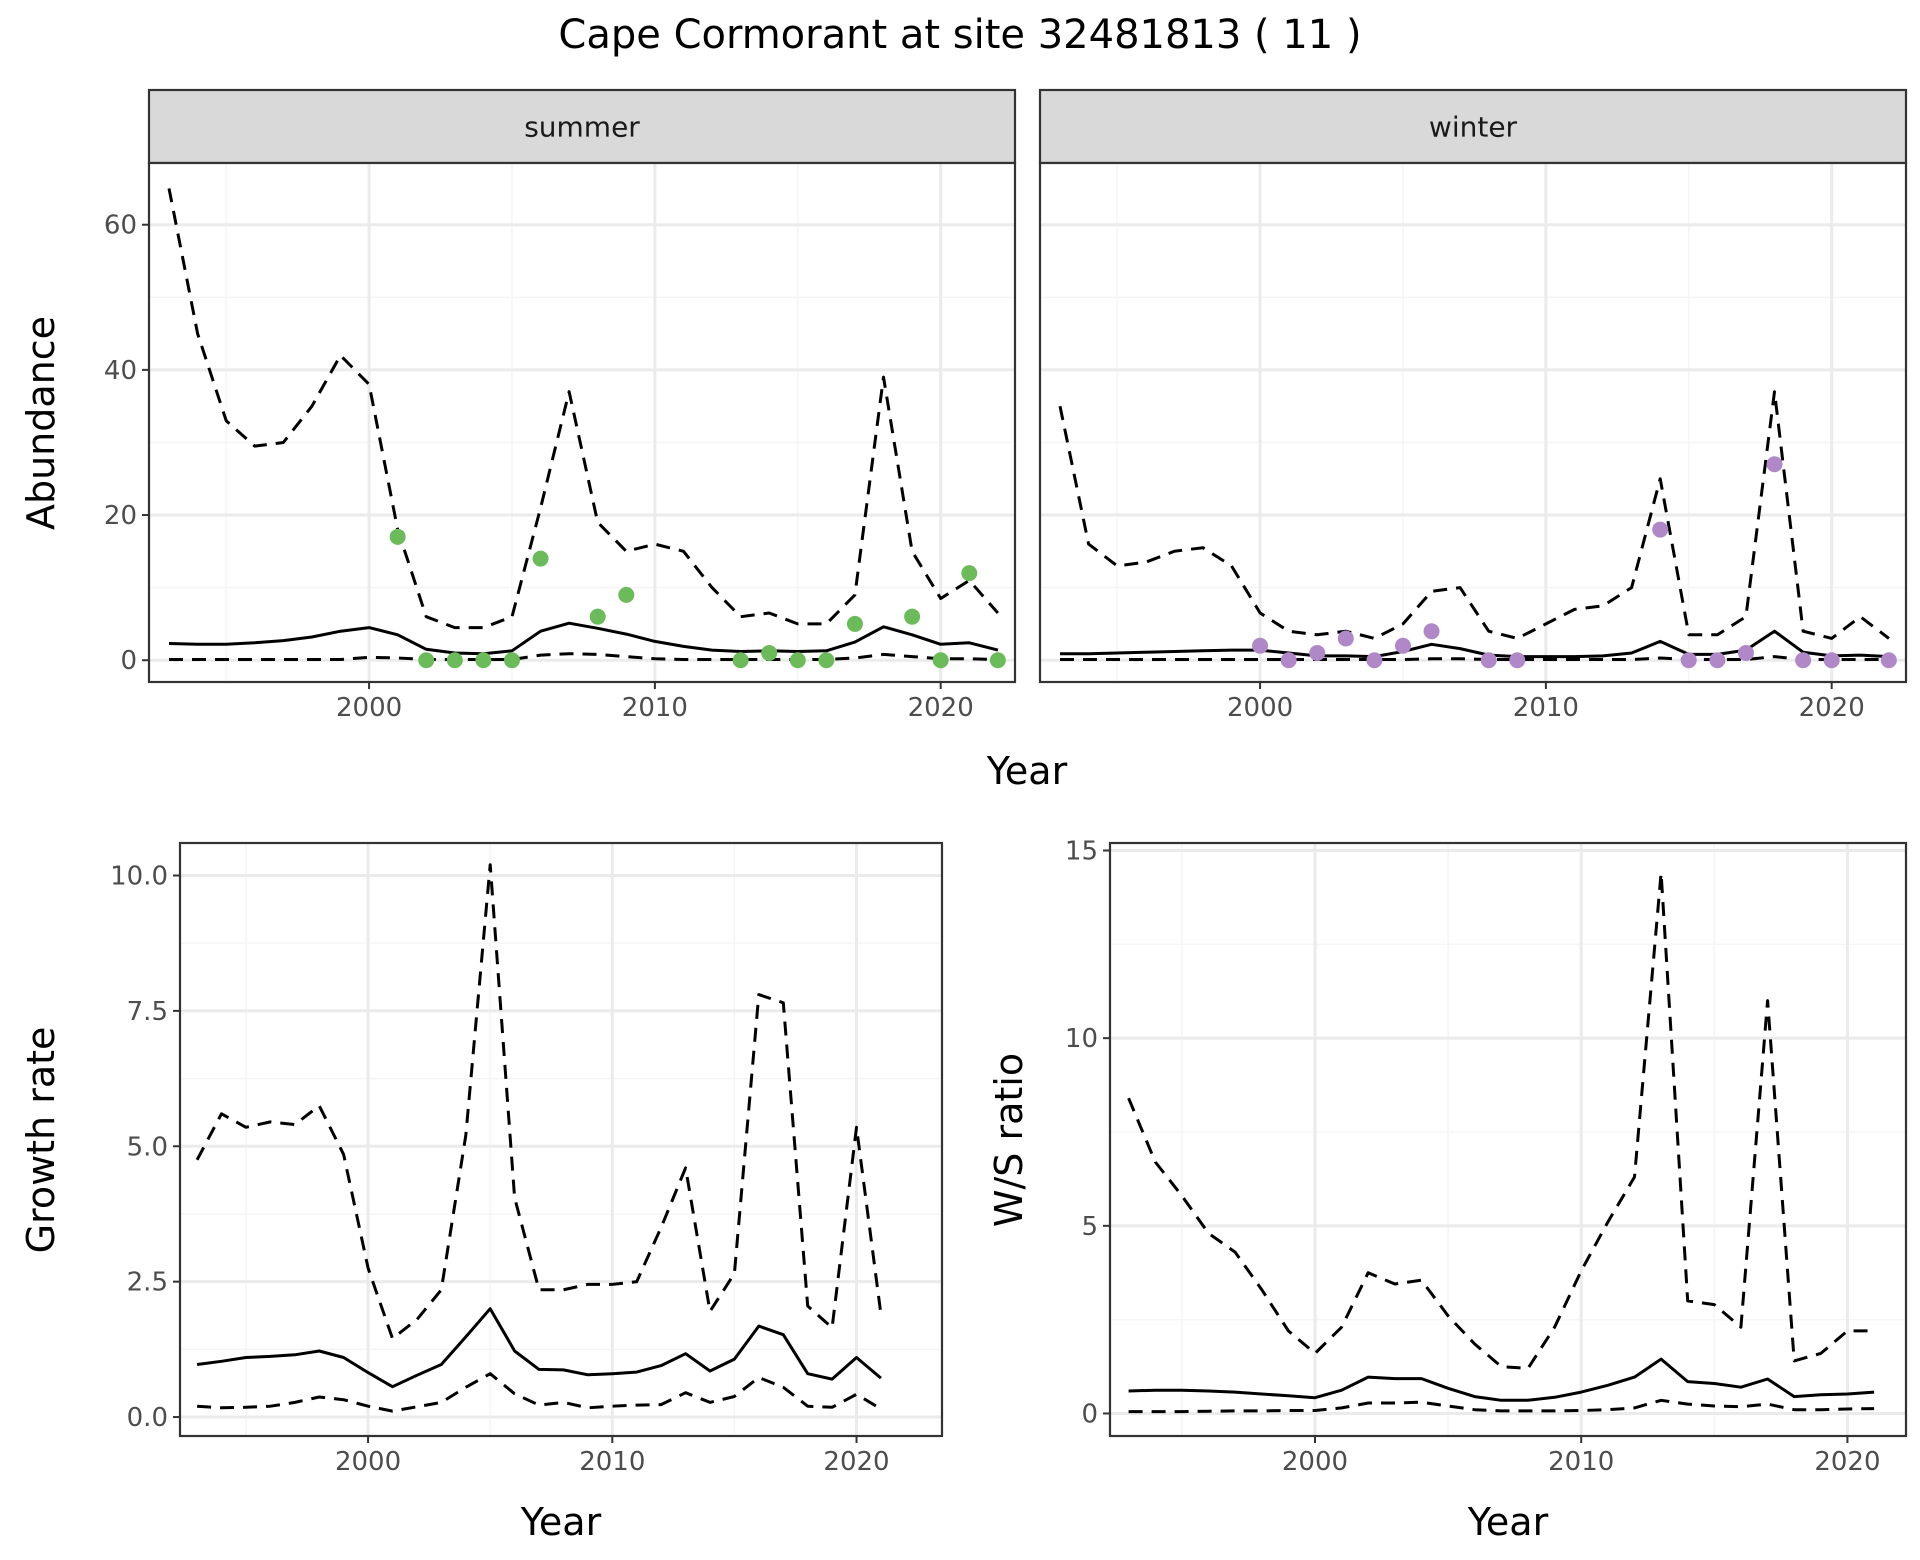  I want to click on growth-y-tick-label: 2.5, so click(147, 1283).